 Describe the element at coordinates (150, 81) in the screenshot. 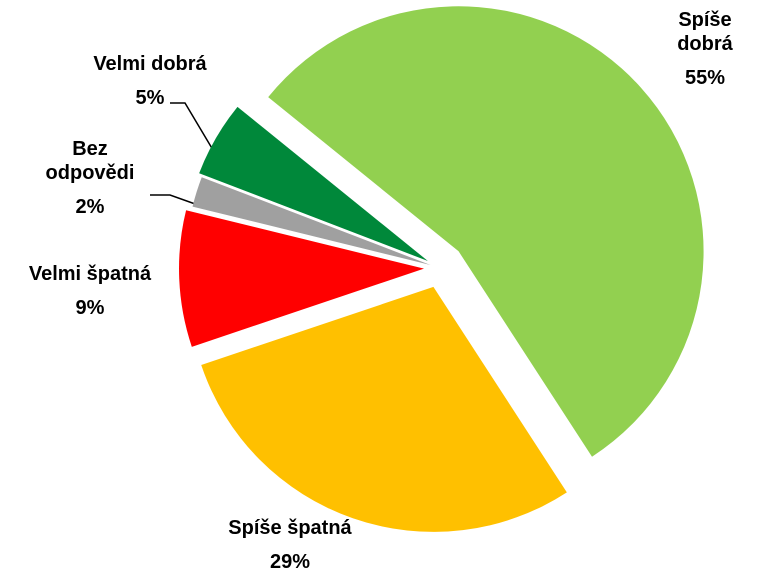

I see `slice-label: Velmi dobrá 5%` at that location.